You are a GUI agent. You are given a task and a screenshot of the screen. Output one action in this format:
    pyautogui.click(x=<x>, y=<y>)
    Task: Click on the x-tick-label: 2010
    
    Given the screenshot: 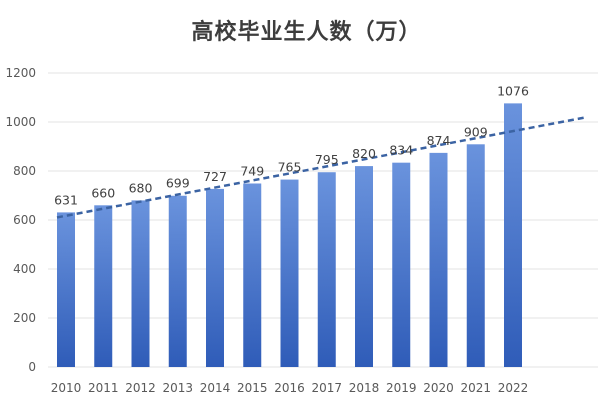 What is the action you would take?
    pyautogui.click(x=66, y=388)
    